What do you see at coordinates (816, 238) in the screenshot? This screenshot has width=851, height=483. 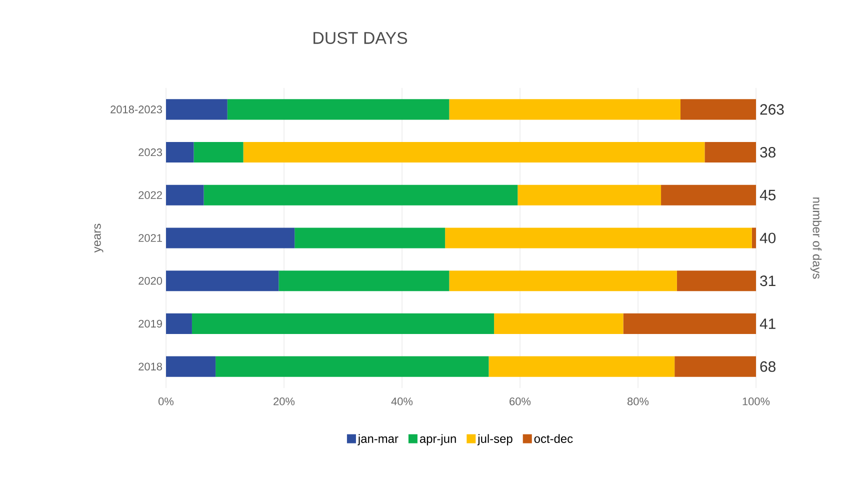 I see `y2-axis-title: number of days` at bounding box center [816, 238].